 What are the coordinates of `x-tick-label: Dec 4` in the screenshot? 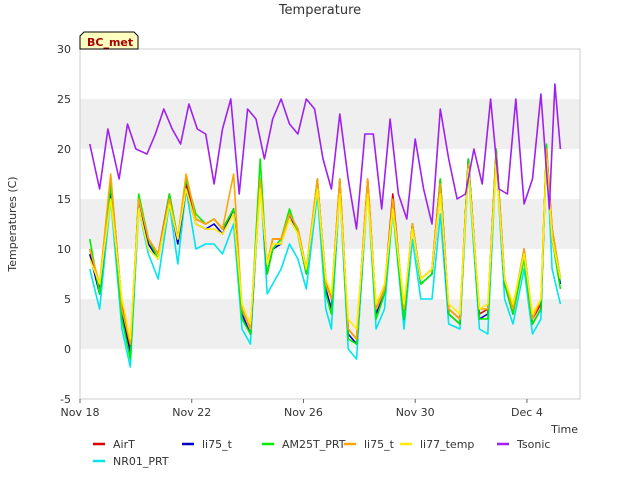 It's located at (527, 412).